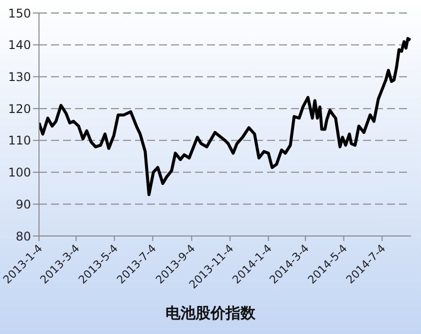  I want to click on y-tick-label: 100, so click(19, 173).